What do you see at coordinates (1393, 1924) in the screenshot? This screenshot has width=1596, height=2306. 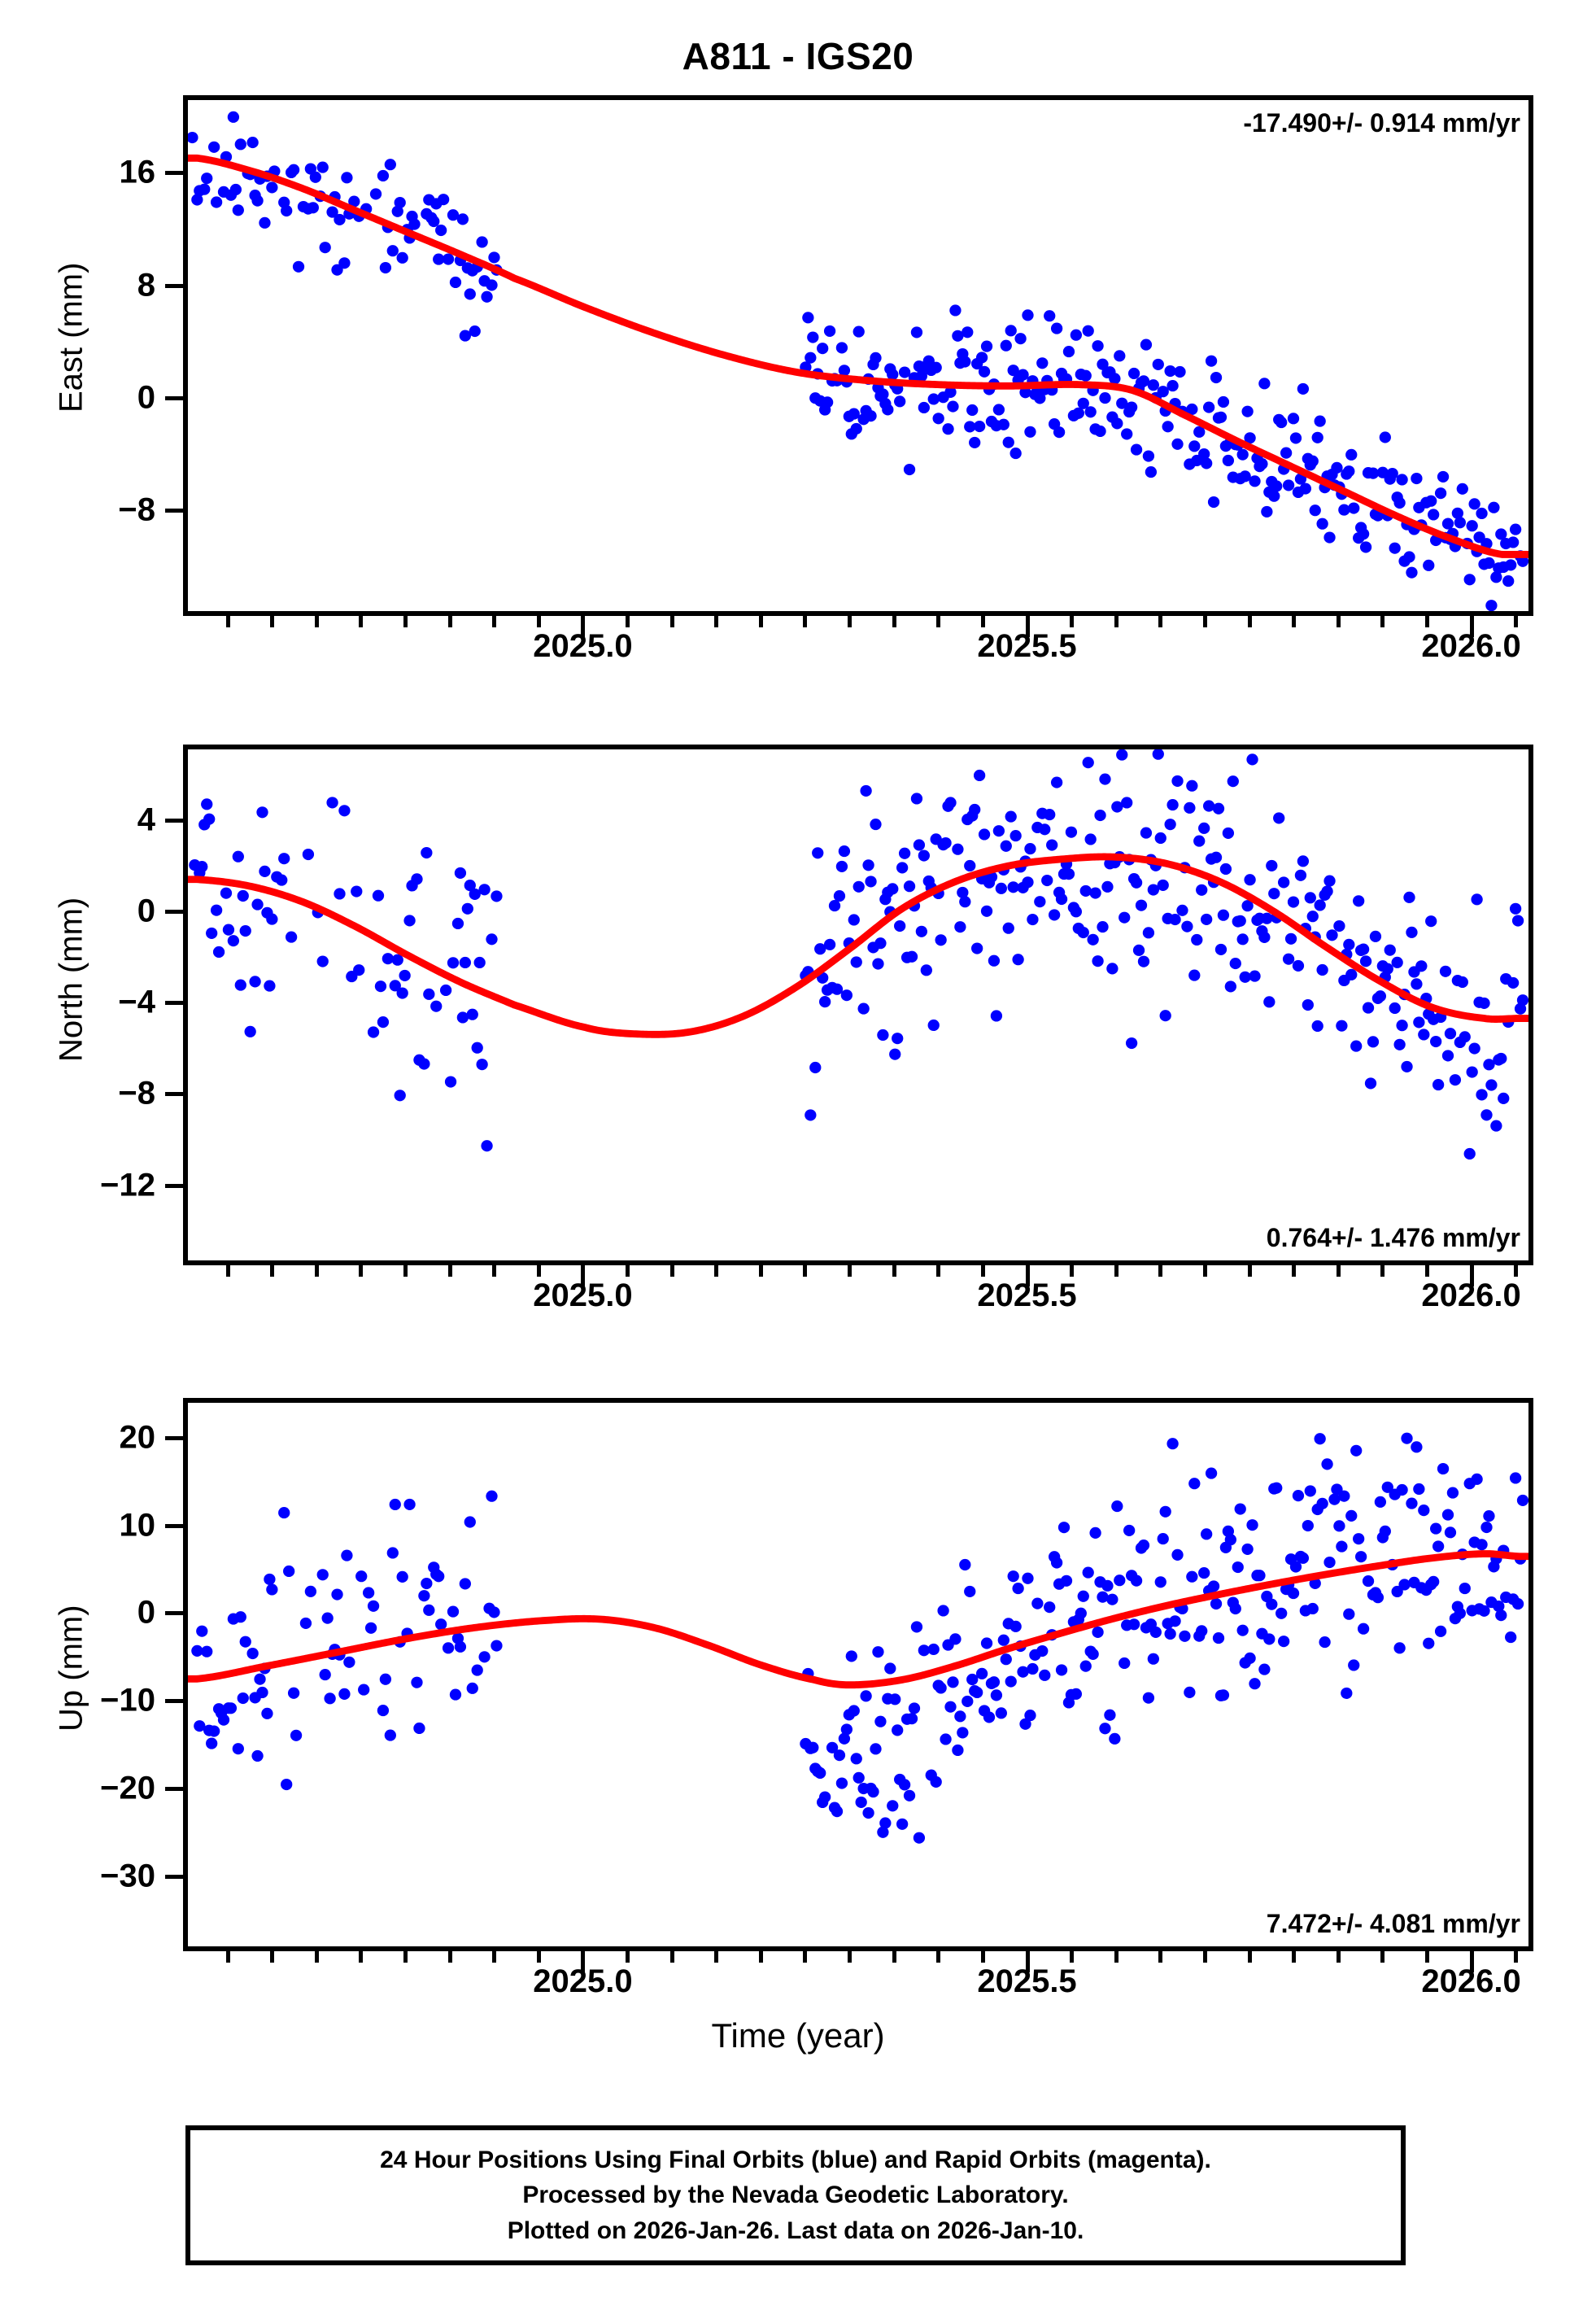 I see `rate-annotation-up: 7.472+/- 4.081 mm/yr` at bounding box center [1393, 1924].